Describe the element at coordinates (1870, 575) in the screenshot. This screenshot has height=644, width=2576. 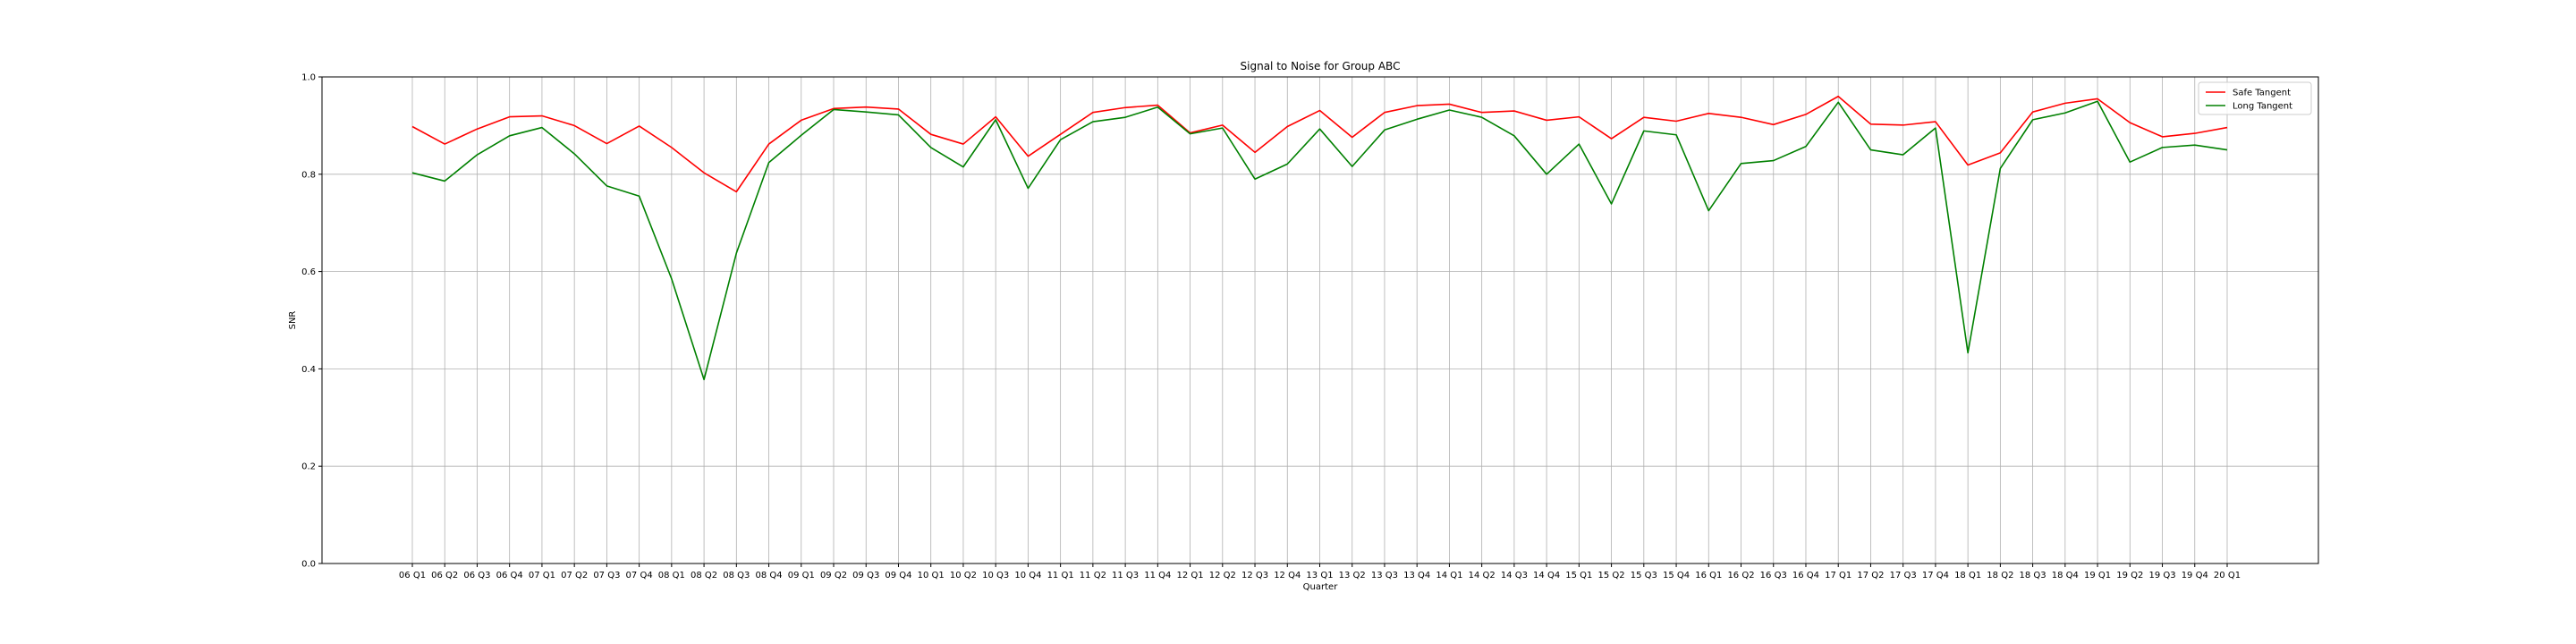
I see `x-tick-label: 17 Q2` at that location.